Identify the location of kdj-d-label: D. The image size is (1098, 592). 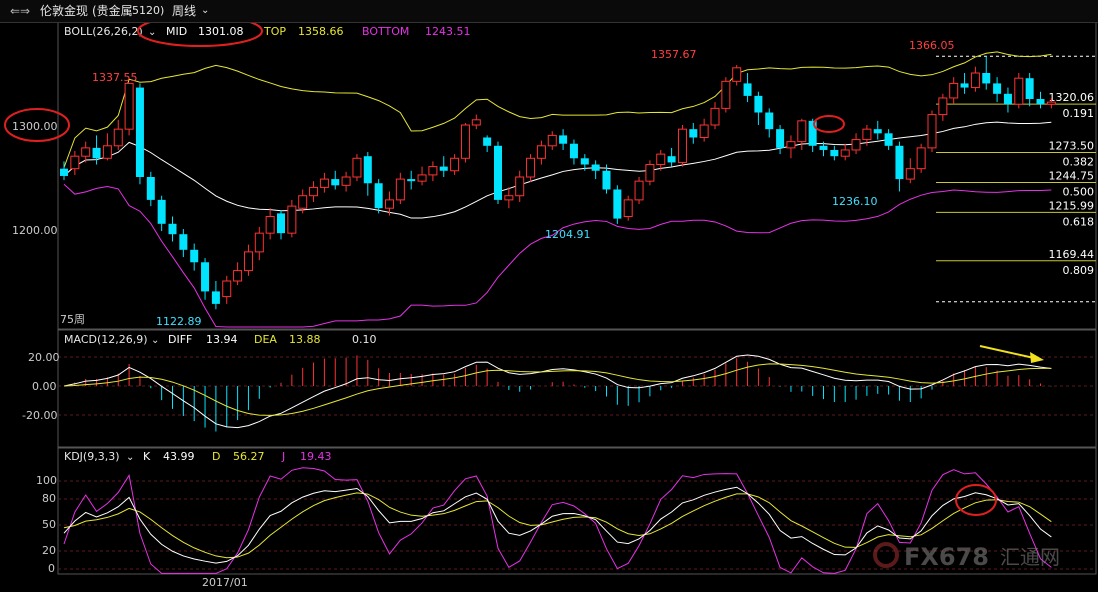
(216, 456).